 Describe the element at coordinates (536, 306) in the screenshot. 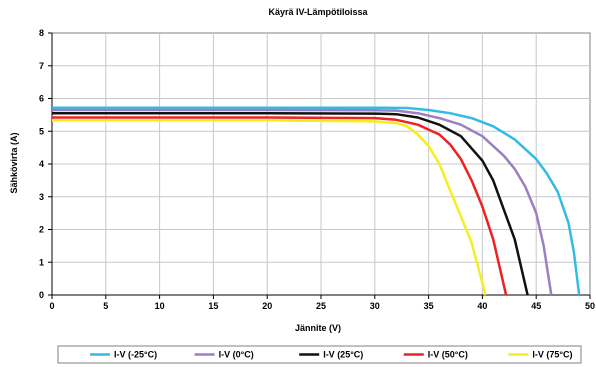

I see `x-tick-label: 45` at that location.